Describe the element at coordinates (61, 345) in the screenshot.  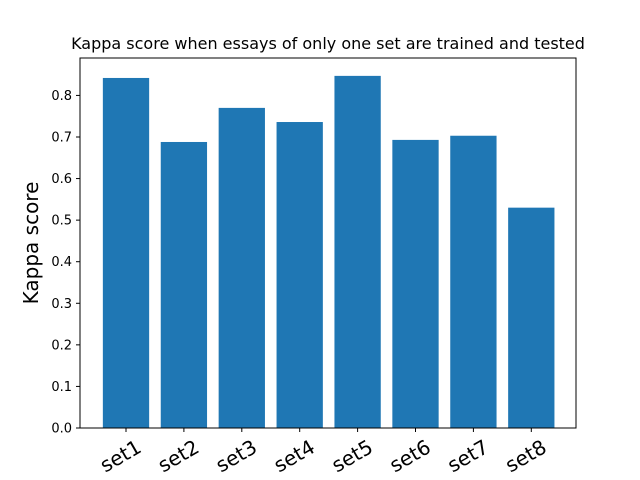
I see `y-tick-label: 0.2` at that location.